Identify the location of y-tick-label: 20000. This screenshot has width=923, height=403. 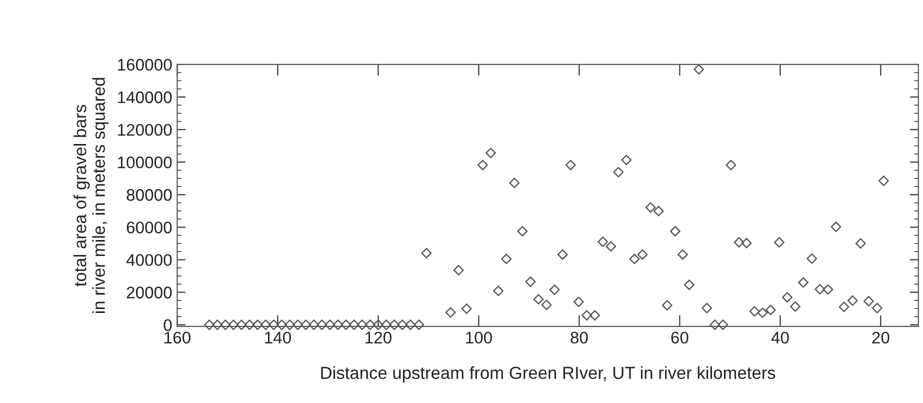
(149, 292).